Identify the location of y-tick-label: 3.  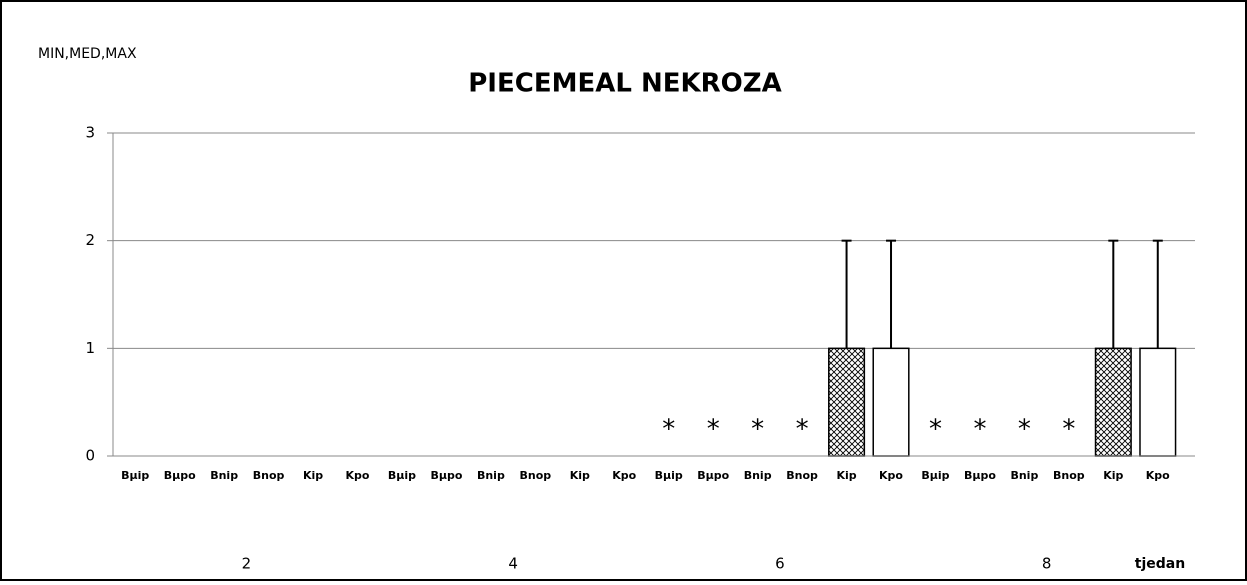
(90, 133).